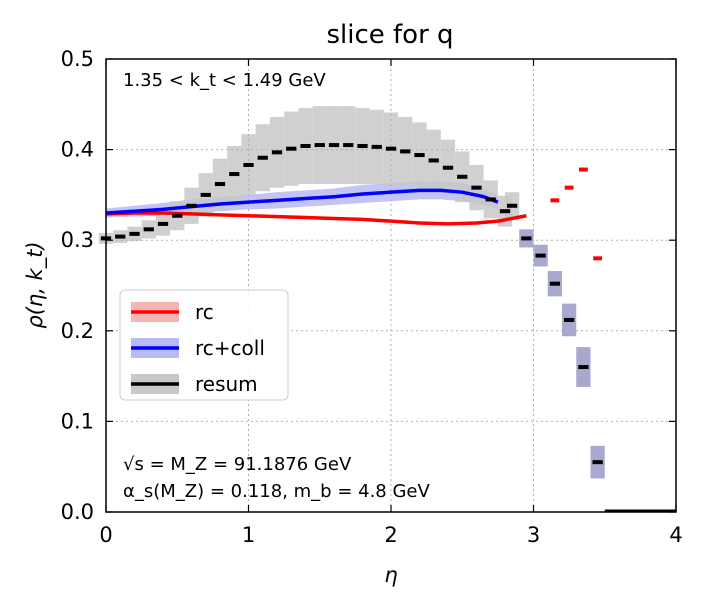 The width and height of the screenshot is (703, 604). I want to click on y-tick-label: 0.1, so click(77, 421).